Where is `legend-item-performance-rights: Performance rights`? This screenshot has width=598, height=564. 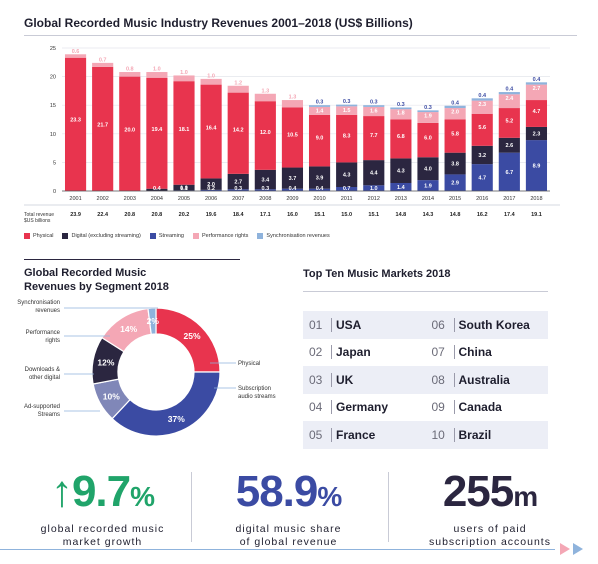 legend-item-performance-rights: Performance rights is located at coordinates (220, 236).